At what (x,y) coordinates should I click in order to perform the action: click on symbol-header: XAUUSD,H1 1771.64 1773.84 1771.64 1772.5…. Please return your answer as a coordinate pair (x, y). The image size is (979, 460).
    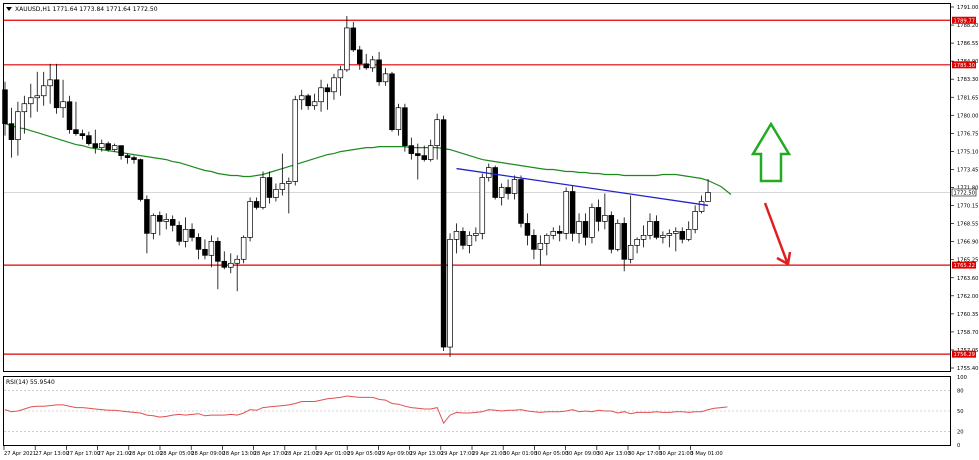
    Looking at the image, I should click on (82, 9).